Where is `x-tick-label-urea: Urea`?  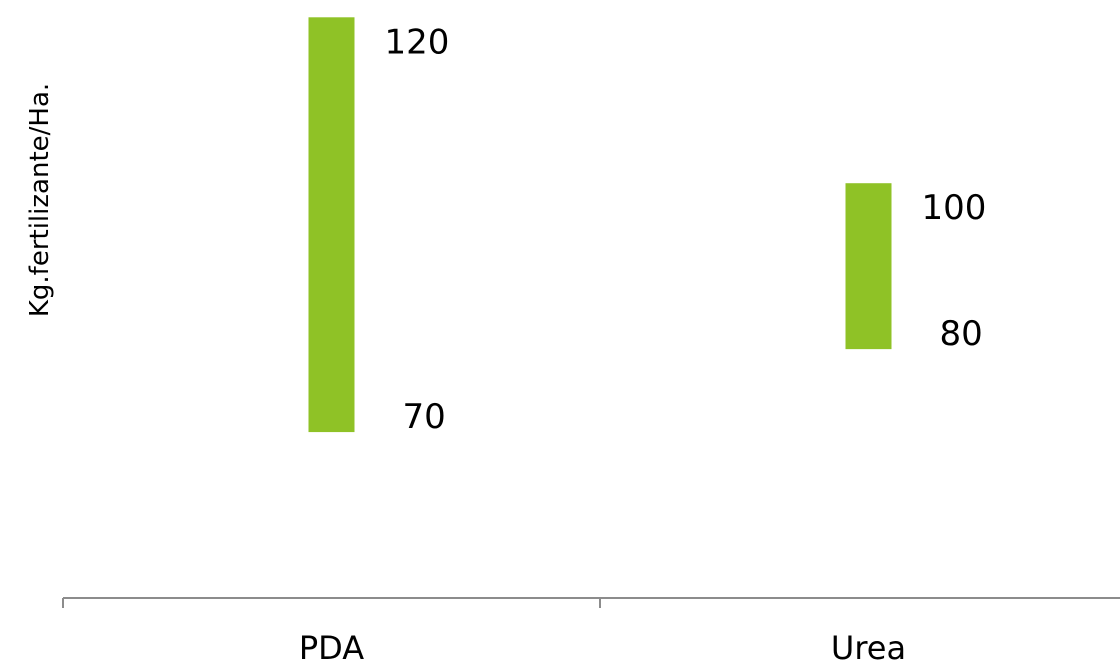 x-tick-label-urea: Urea is located at coordinates (868, 647).